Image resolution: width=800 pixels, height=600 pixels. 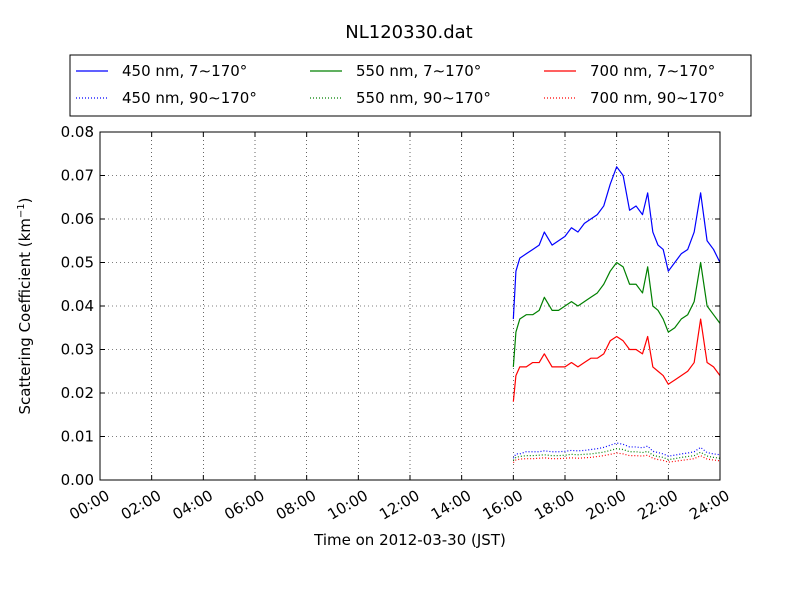 What do you see at coordinates (77, 263) in the screenshot?
I see `y-tick-label: 0.05` at bounding box center [77, 263].